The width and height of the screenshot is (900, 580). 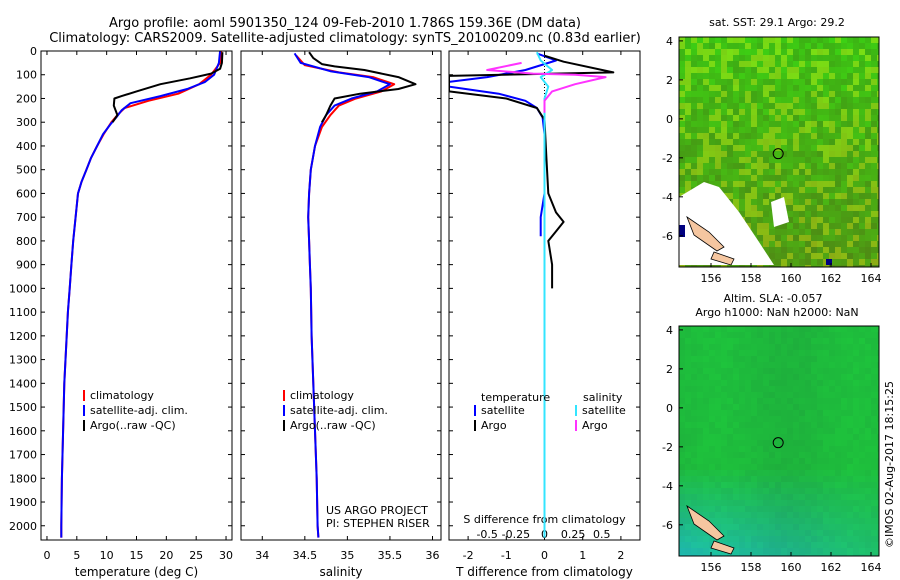 I want to click on salinity-legend-label: climatology, so click(x=322, y=395).